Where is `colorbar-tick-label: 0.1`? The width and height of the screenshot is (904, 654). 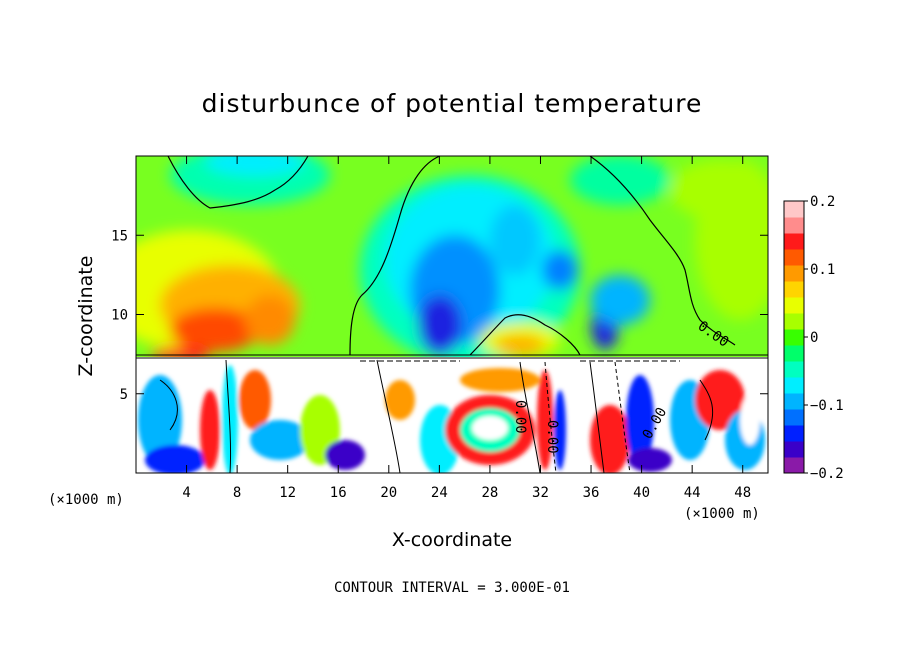 colorbar-tick-label: 0.1 is located at coordinates (822, 270).